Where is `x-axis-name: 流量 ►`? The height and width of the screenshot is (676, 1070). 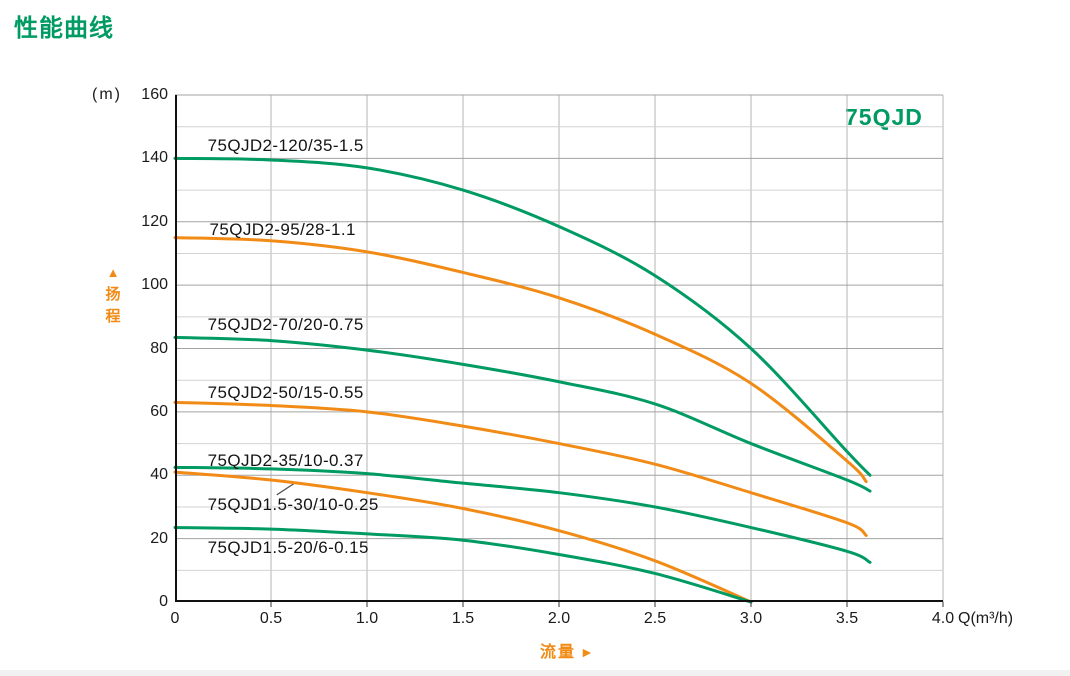
x-axis-name: 流量 ► is located at coordinates (567, 650).